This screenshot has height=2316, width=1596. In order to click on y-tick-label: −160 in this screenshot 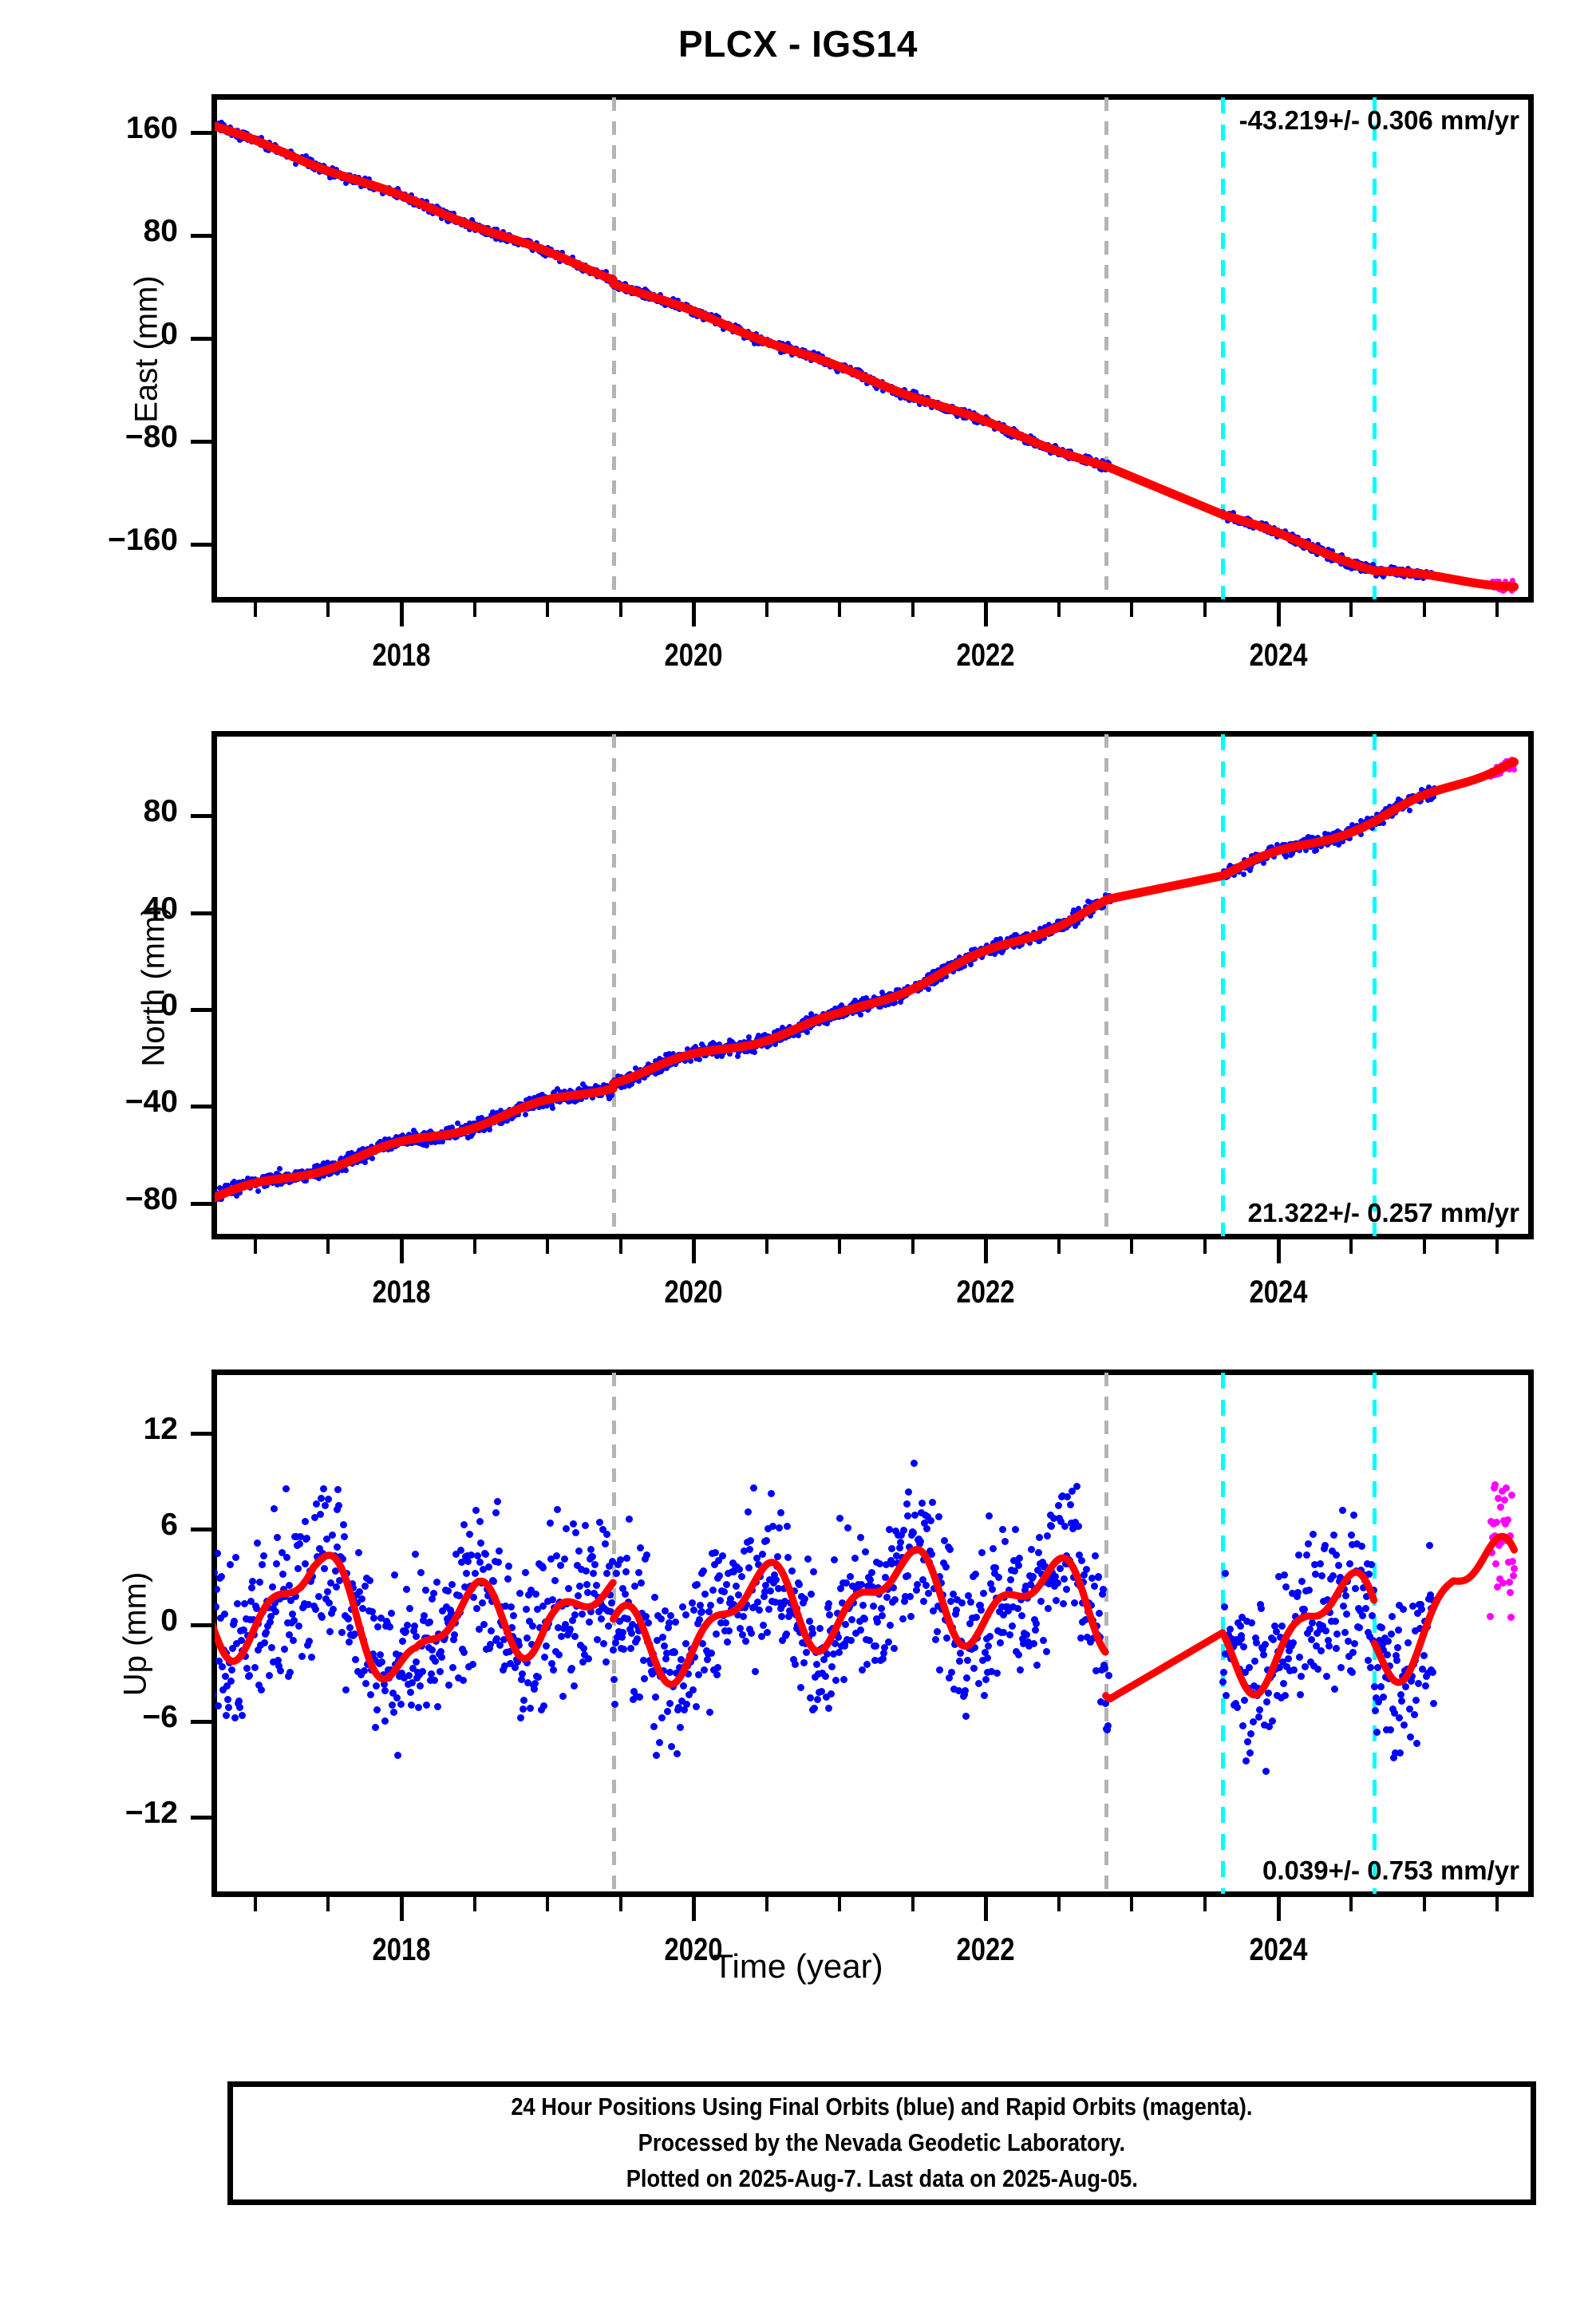, I will do `click(143, 540)`.